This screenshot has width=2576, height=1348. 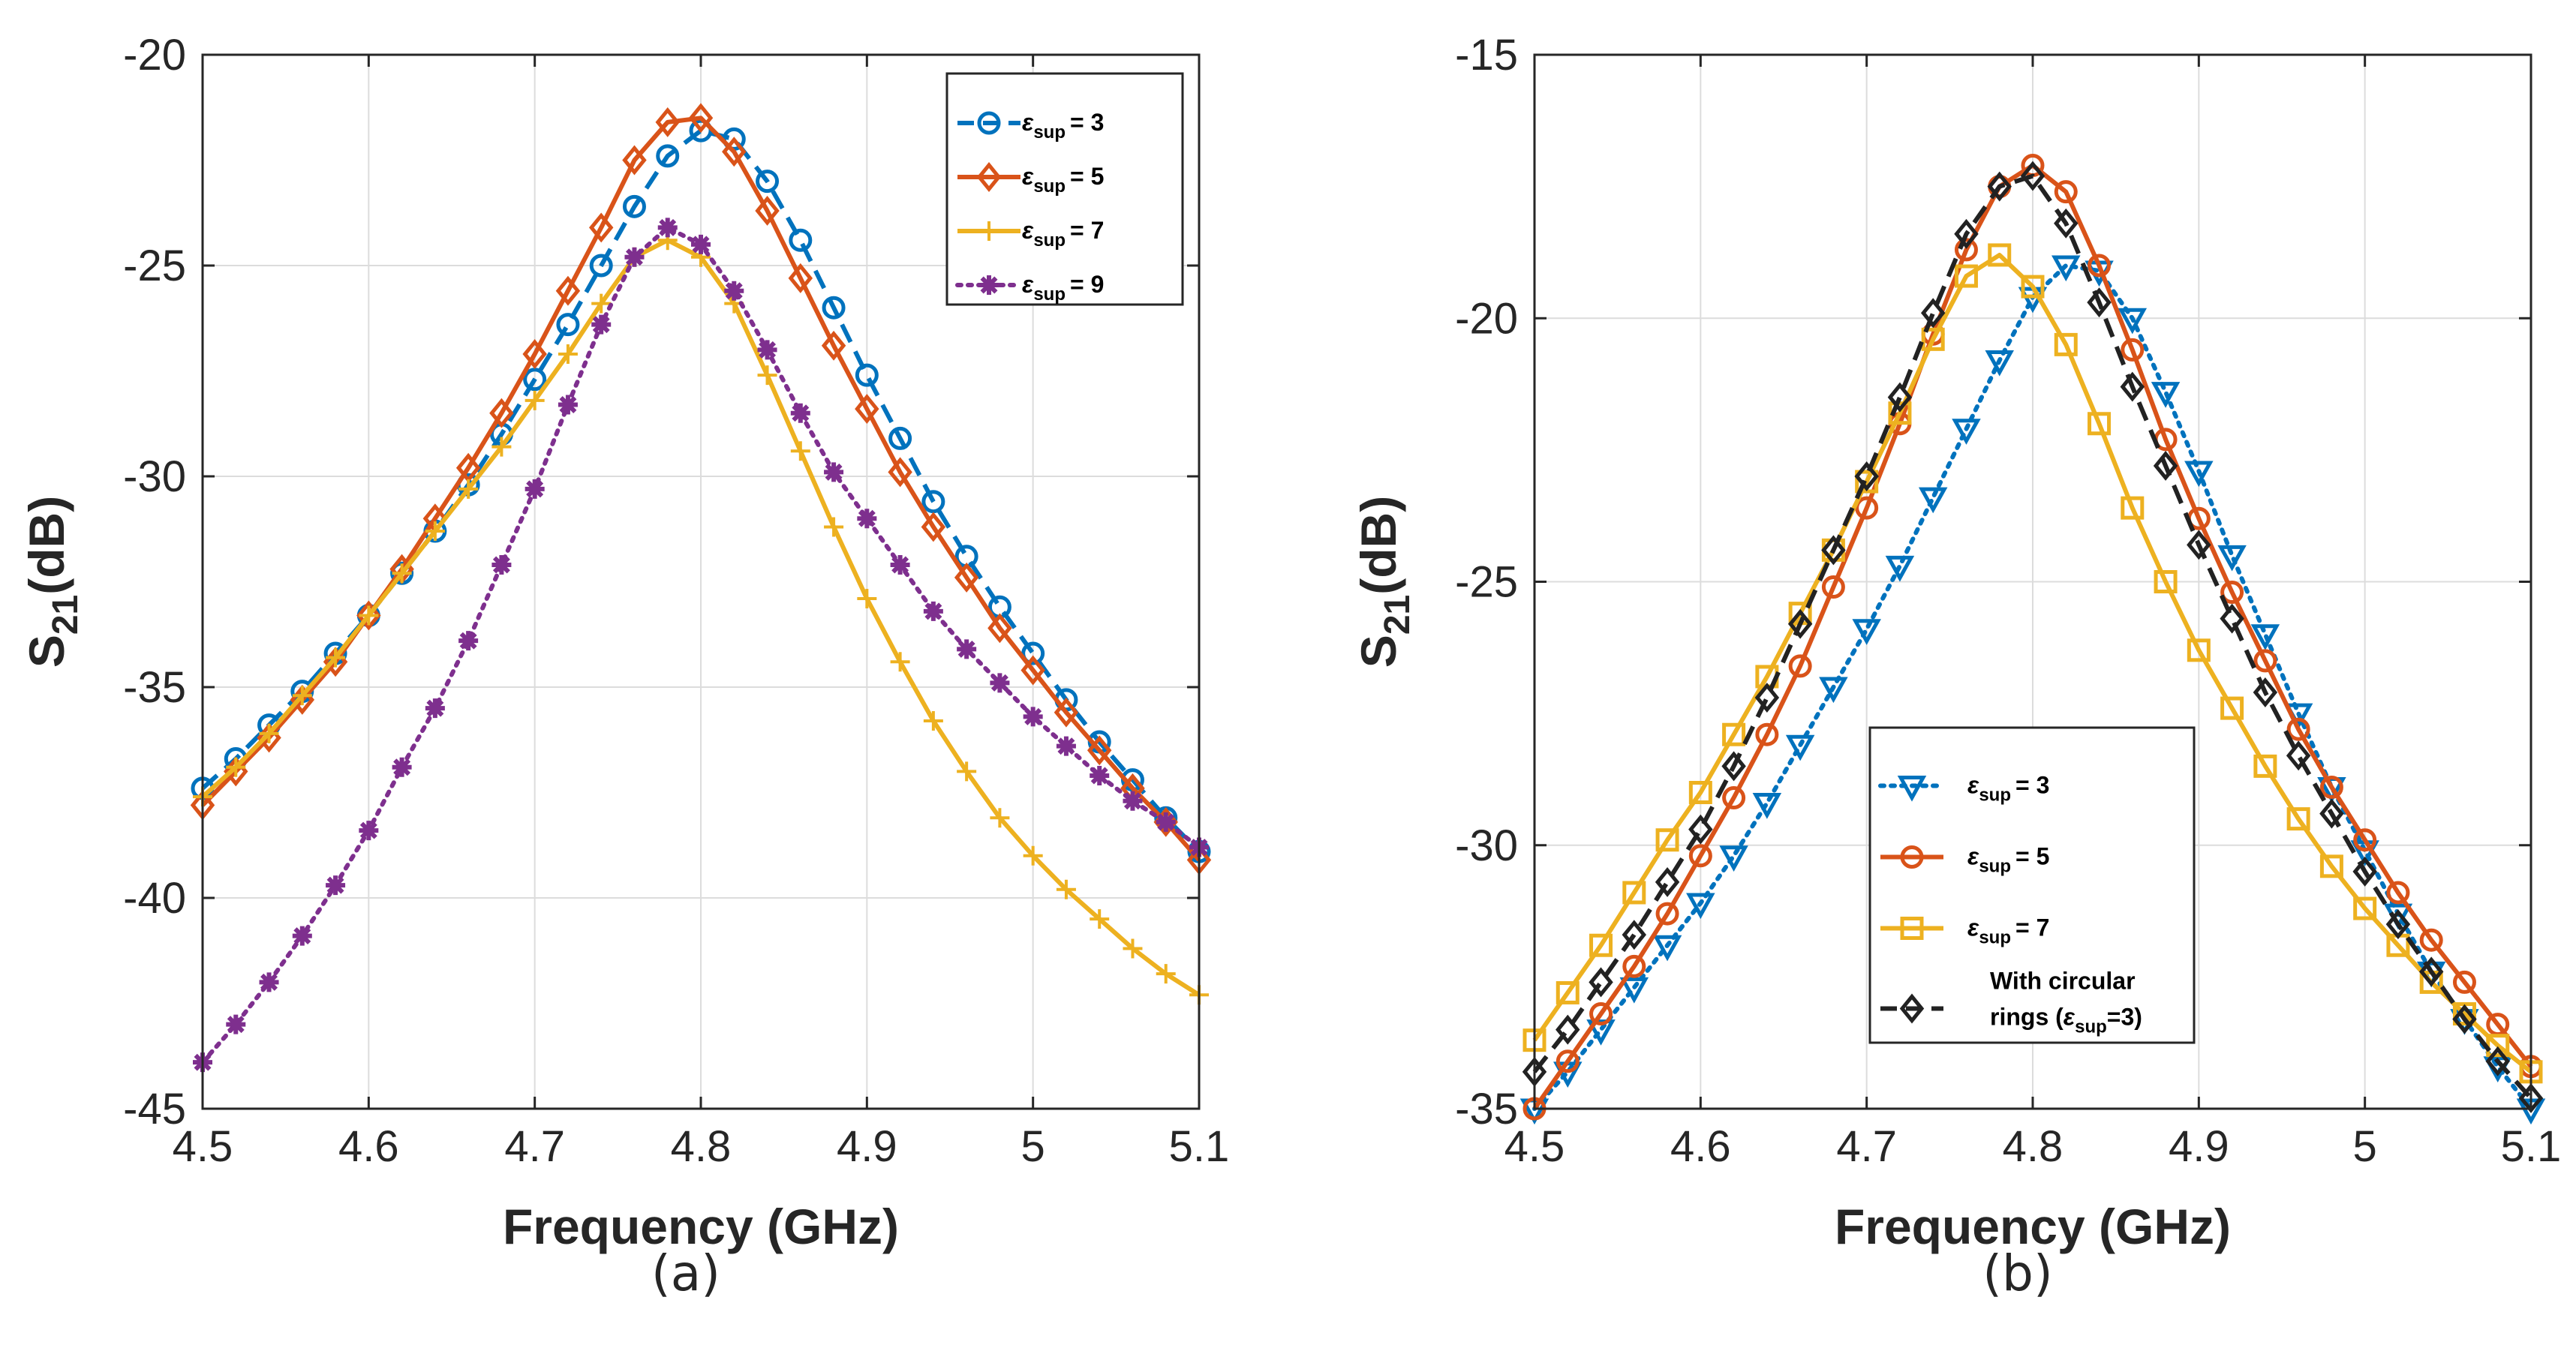 What do you see at coordinates (1028, 122) in the screenshot?
I see `legend-label-eps-a-1: ε` at bounding box center [1028, 122].